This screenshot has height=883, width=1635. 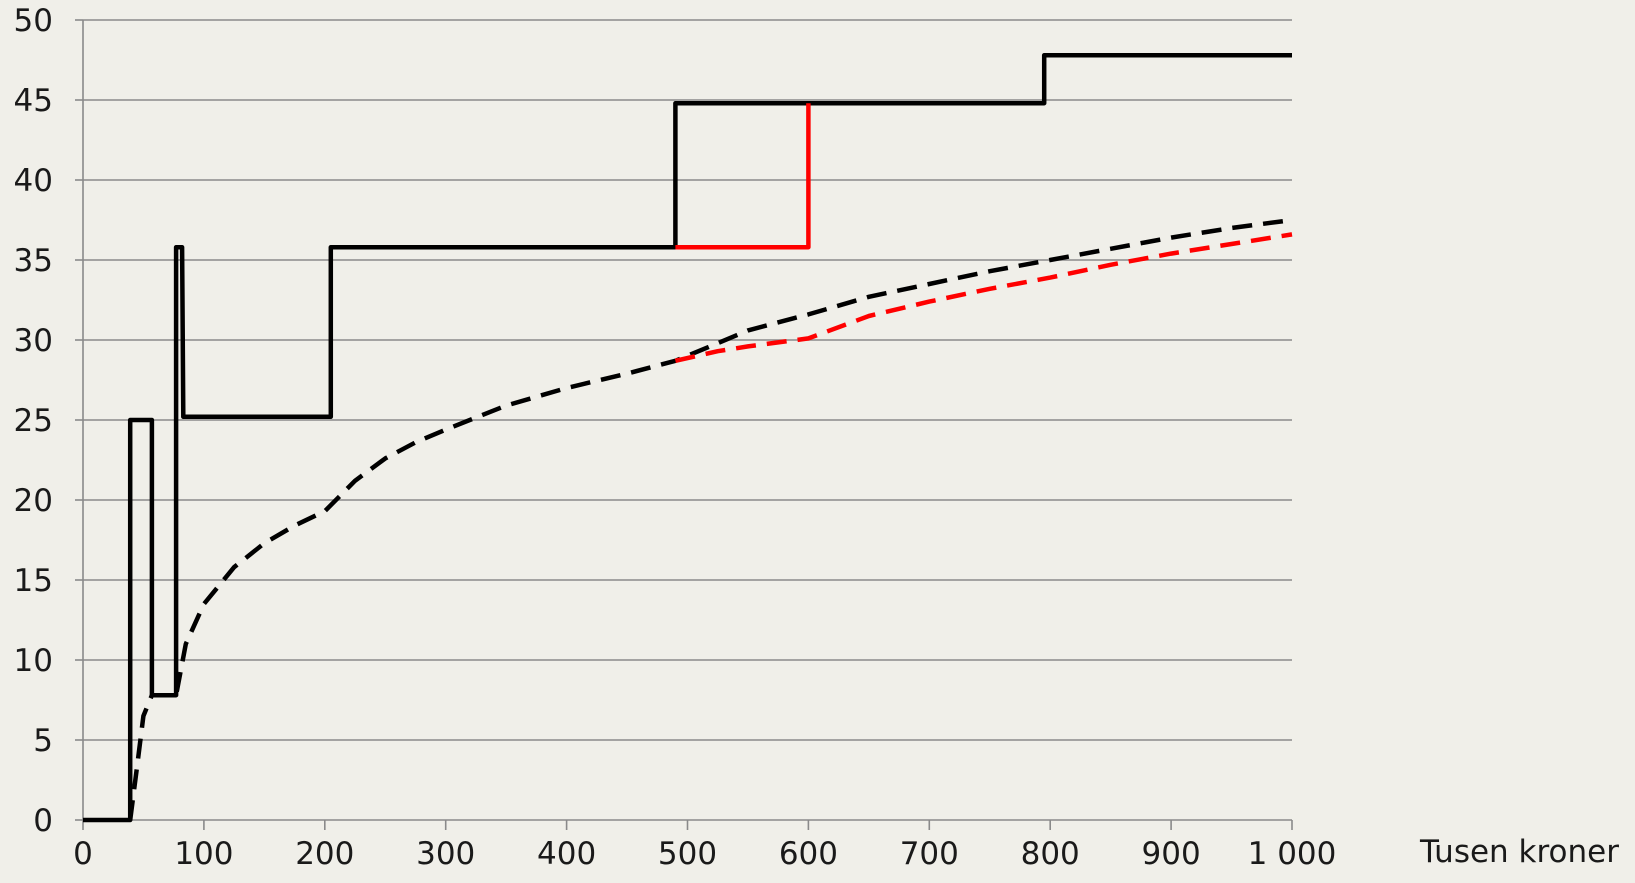 What do you see at coordinates (1171, 854) in the screenshot?
I see `x-tick-label: 900` at bounding box center [1171, 854].